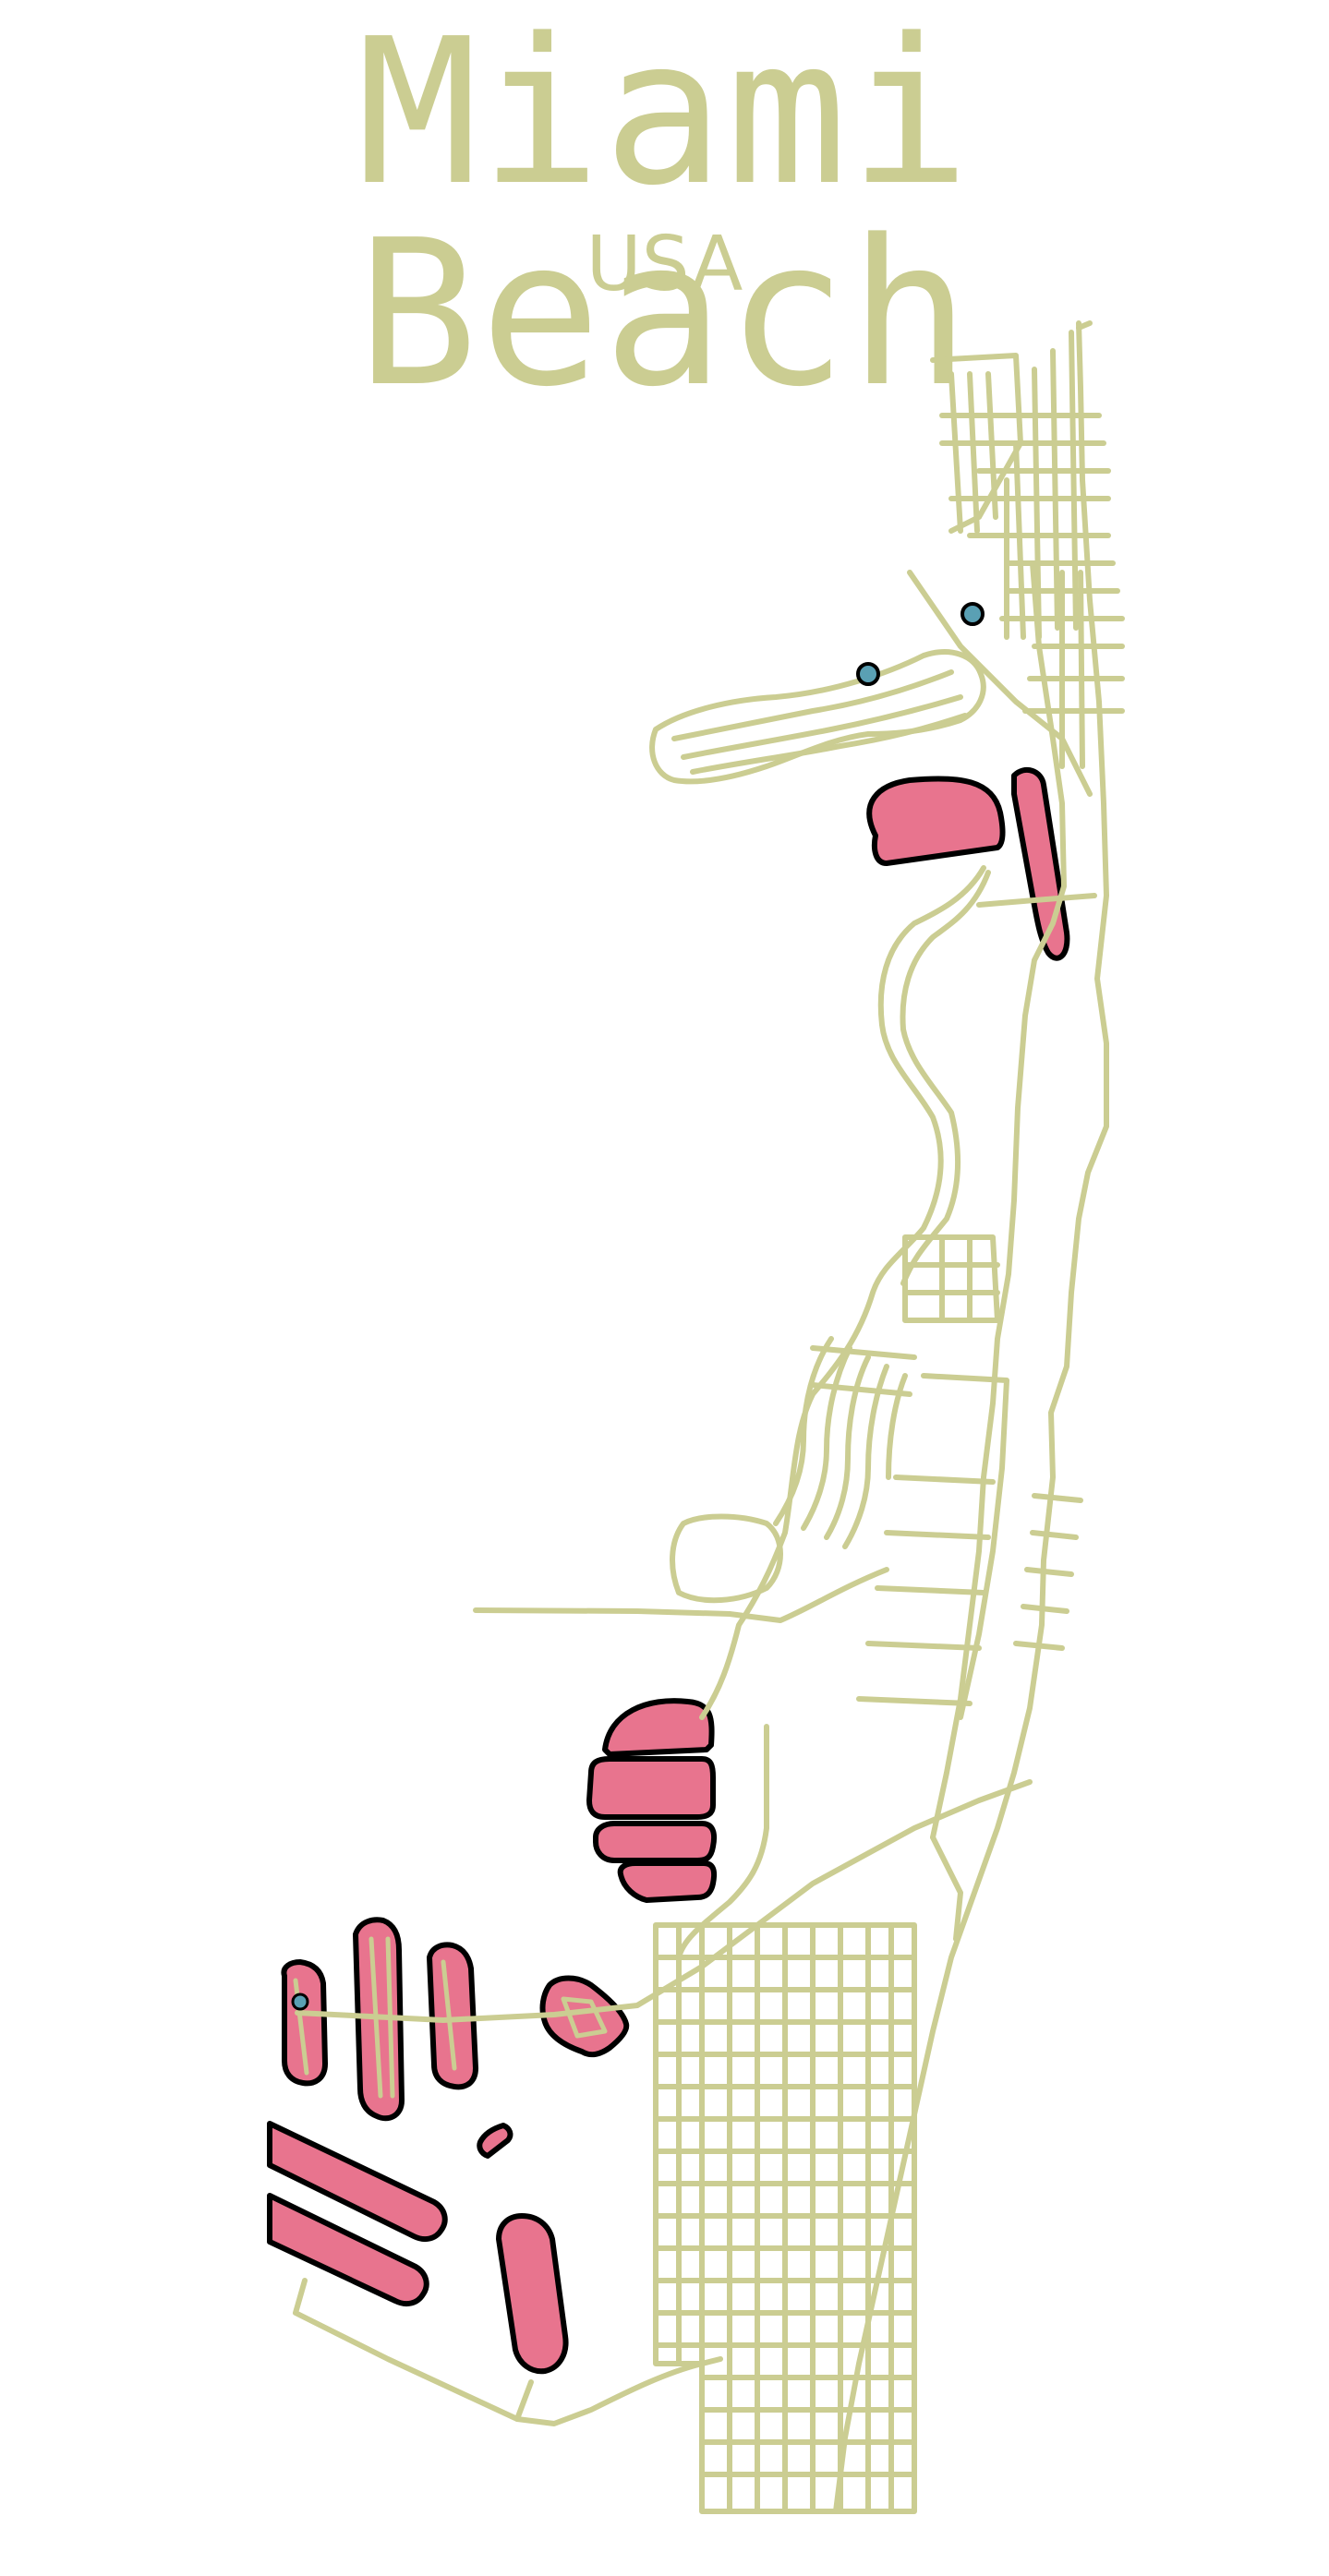 The height and width of the screenshot is (2576, 1329). I want to click on road-north-crossing, so click(1036, 900).